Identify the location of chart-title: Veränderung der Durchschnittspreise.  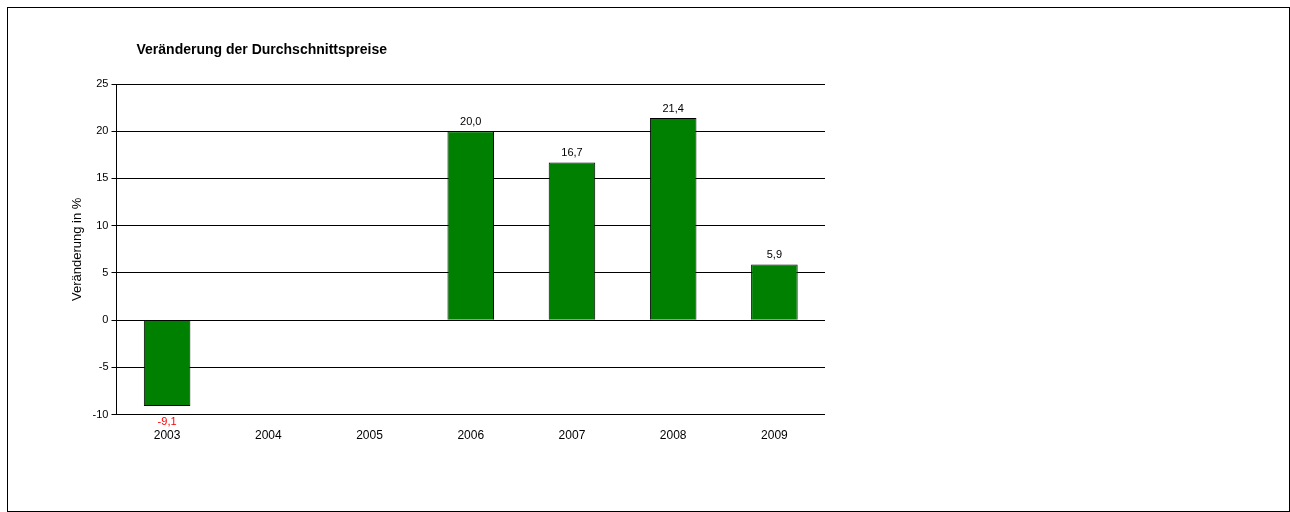
(262, 48).